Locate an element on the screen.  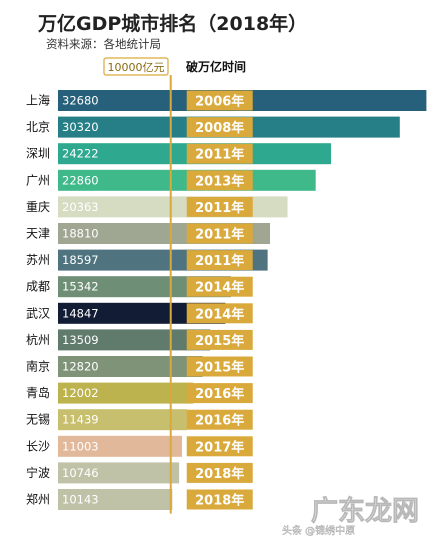
watermark-main: 广东龙网 is located at coordinates (365, 511).